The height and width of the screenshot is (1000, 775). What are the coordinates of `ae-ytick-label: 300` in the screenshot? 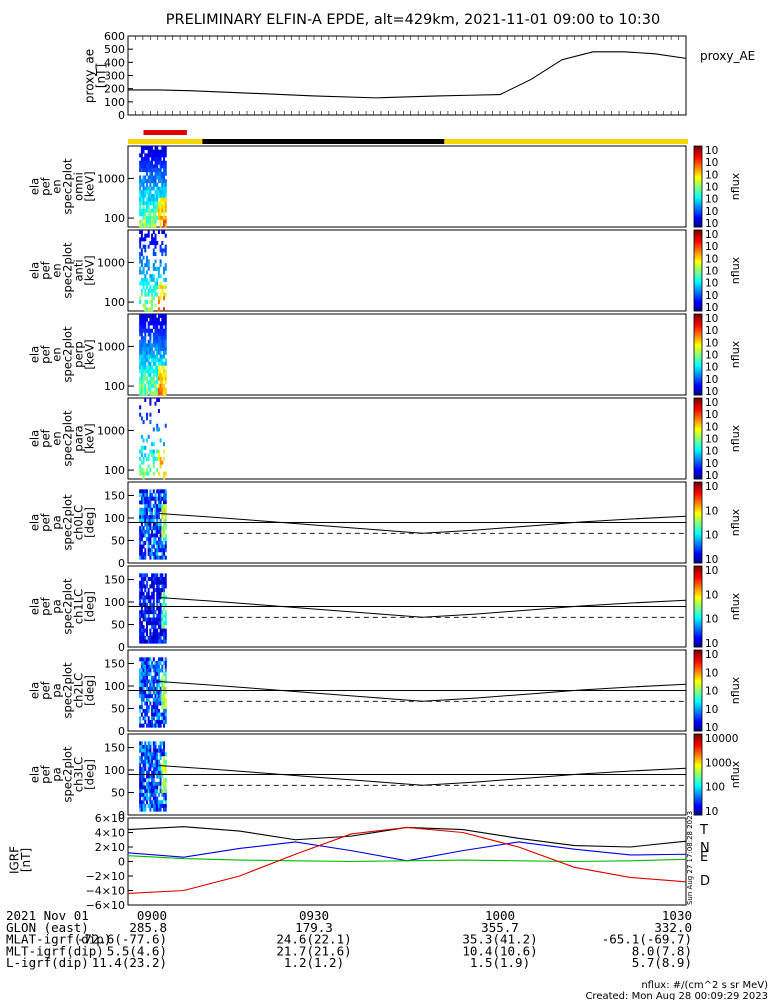 It's located at (114, 76).